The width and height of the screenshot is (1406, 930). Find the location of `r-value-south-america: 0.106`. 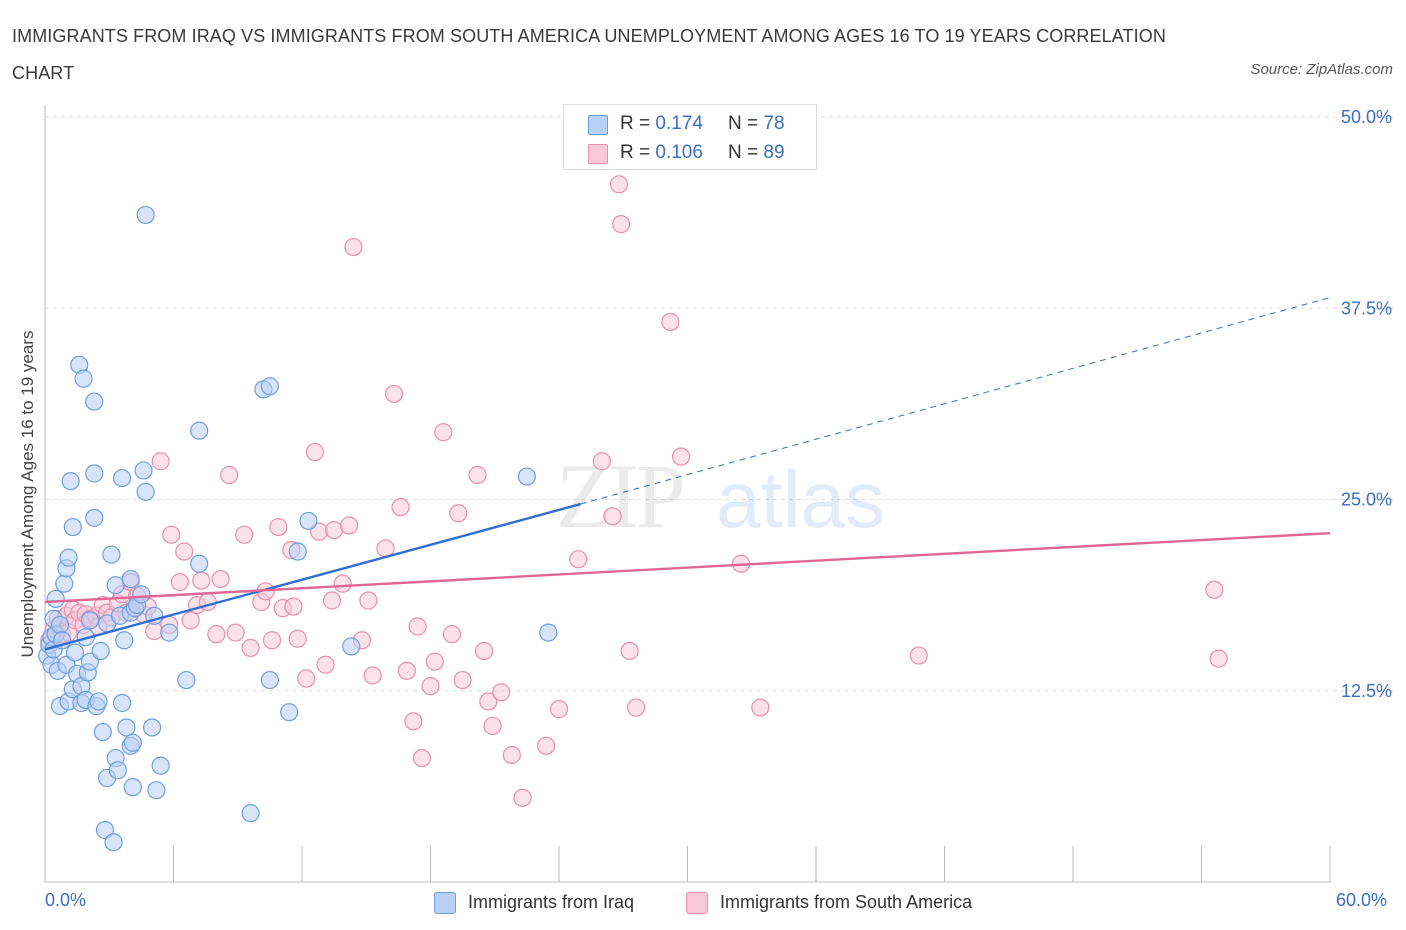

r-value-south-america: 0.106 is located at coordinates (679, 152).